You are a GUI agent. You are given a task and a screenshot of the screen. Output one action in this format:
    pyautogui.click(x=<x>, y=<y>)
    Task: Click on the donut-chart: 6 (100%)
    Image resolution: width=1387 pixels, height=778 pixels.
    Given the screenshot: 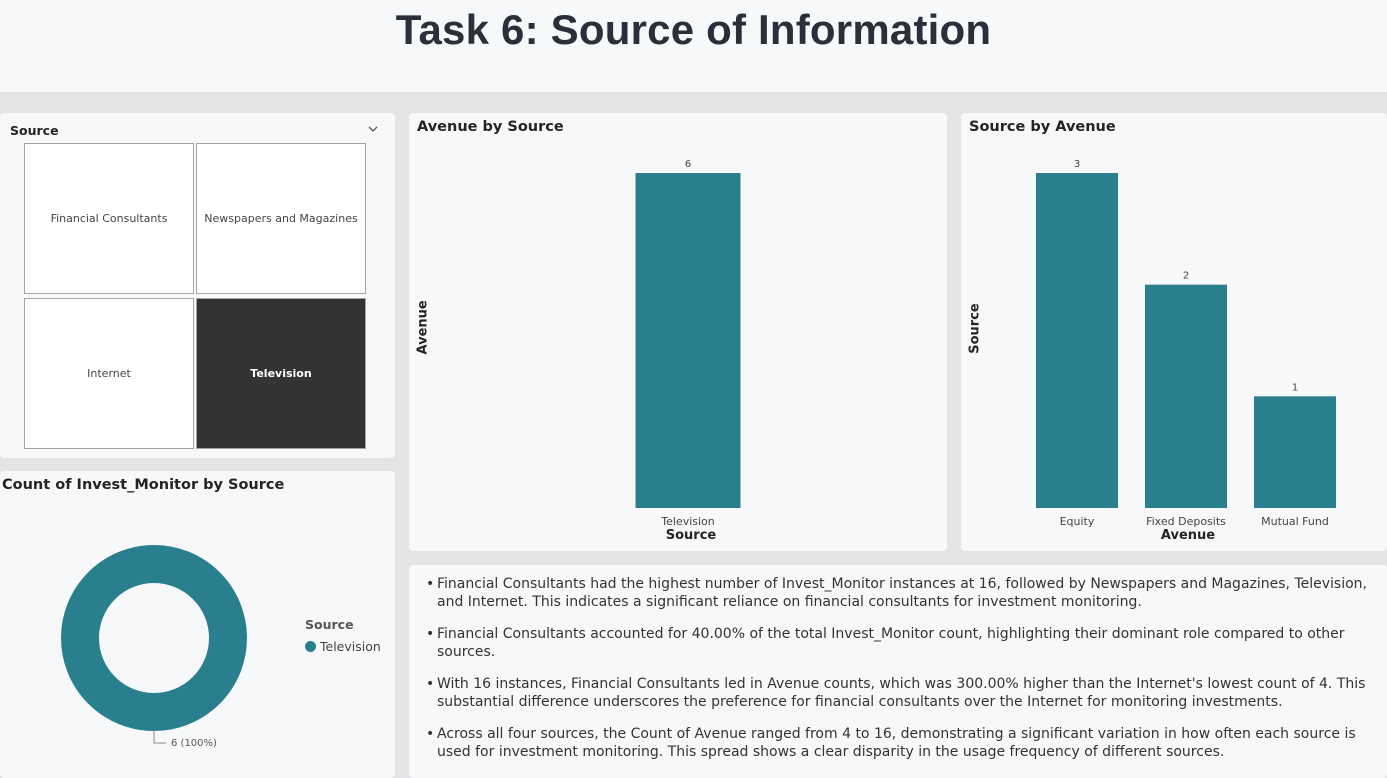 What is the action you would take?
    pyautogui.click(x=154, y=647)
    